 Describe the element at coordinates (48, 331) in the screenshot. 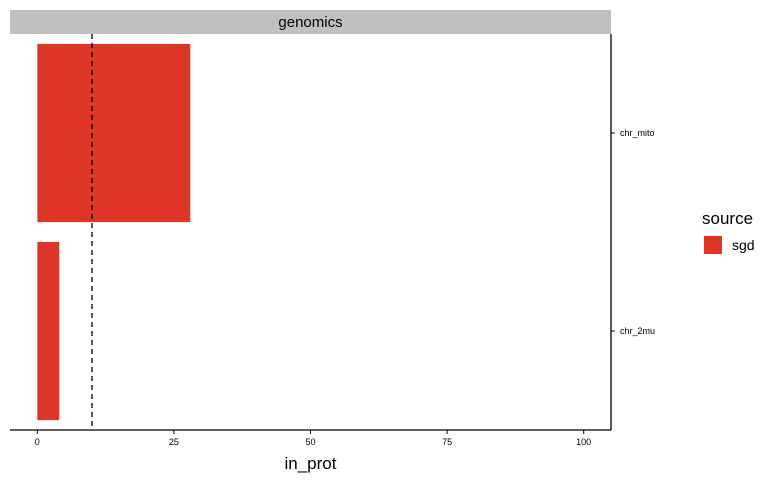

I see `bar-chr_2mu` at that location.